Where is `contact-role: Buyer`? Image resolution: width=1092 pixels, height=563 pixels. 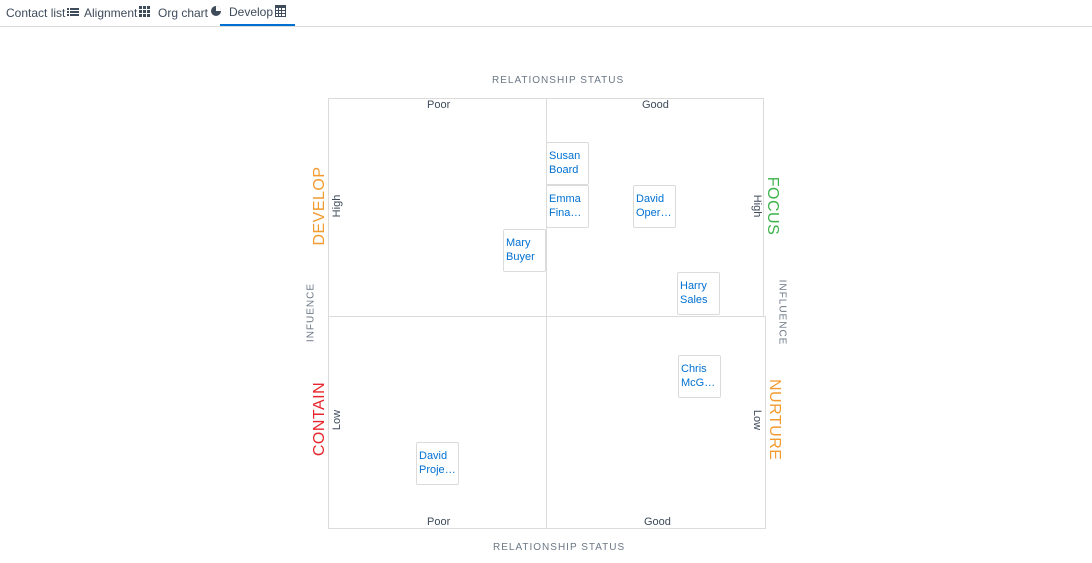 contact-role: Buyer is located at coordinates (520, 257).